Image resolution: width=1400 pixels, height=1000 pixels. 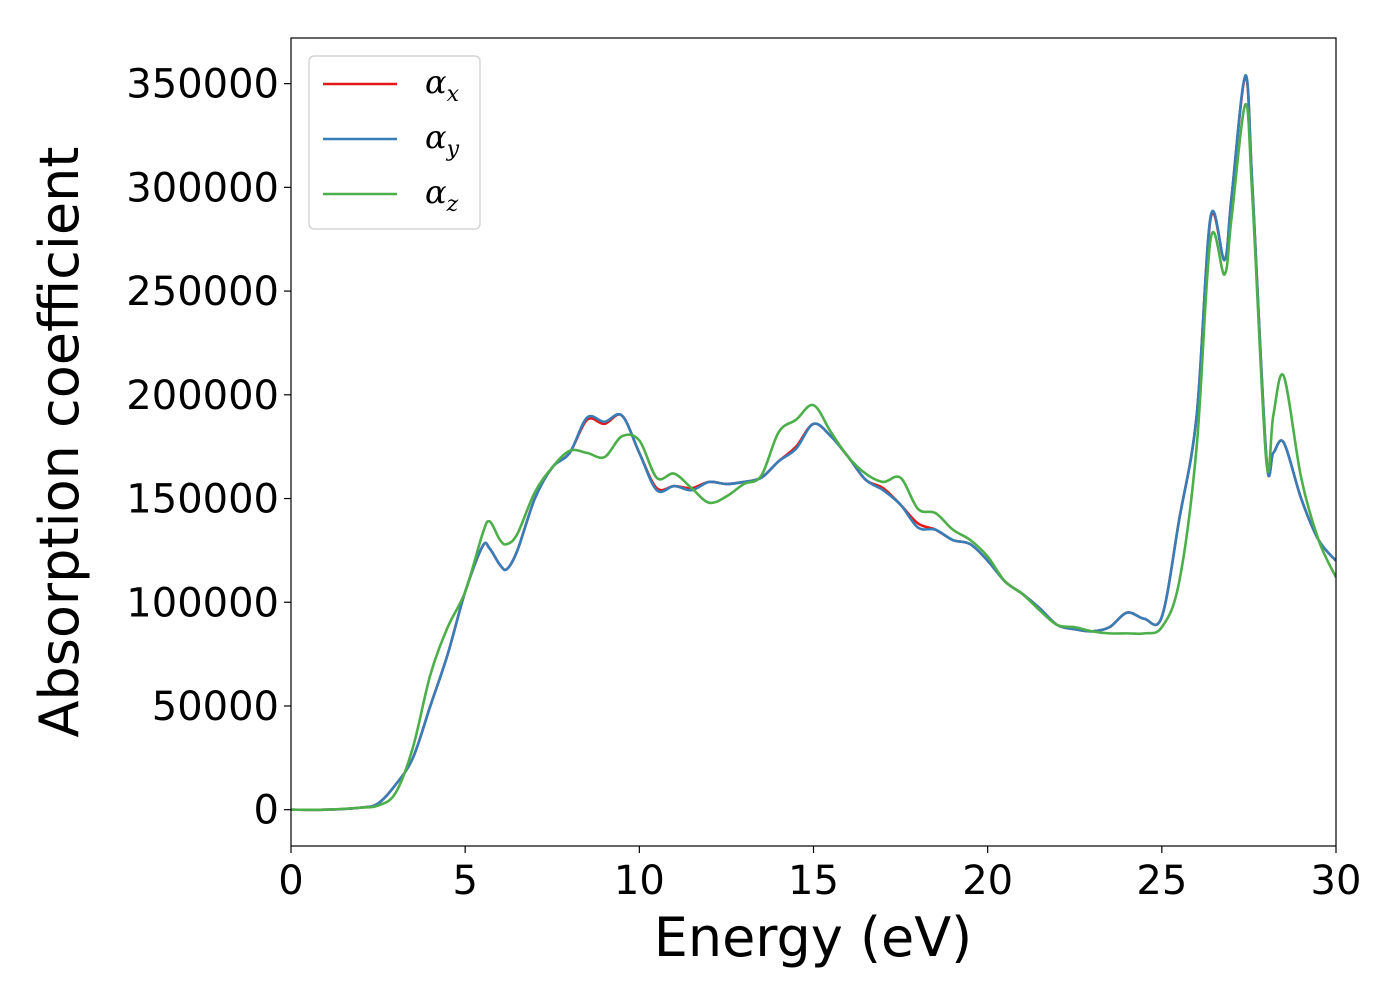 What do you see at coordinates (813, 881) in the screenshot?
I see `x-tick-label: 15` at bounding box center [813, 881].